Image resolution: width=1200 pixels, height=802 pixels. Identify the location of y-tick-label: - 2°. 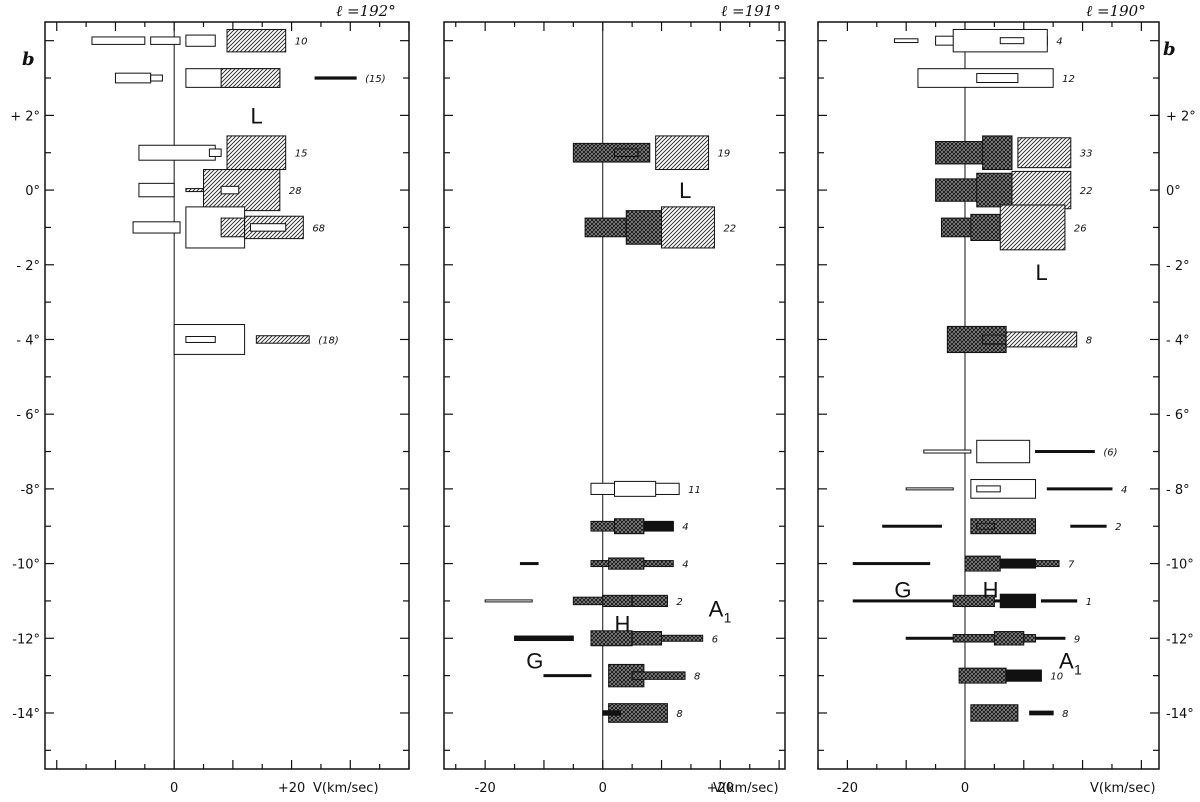
(1178, 266).